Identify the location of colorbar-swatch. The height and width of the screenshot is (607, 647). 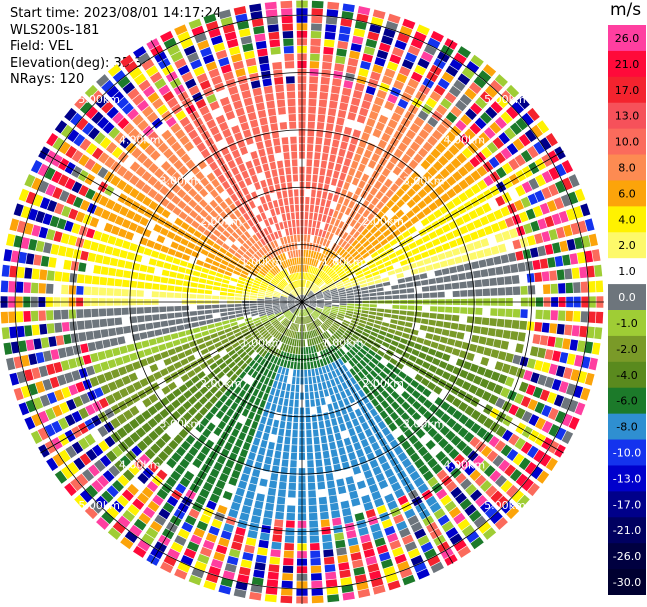
(627, 245).